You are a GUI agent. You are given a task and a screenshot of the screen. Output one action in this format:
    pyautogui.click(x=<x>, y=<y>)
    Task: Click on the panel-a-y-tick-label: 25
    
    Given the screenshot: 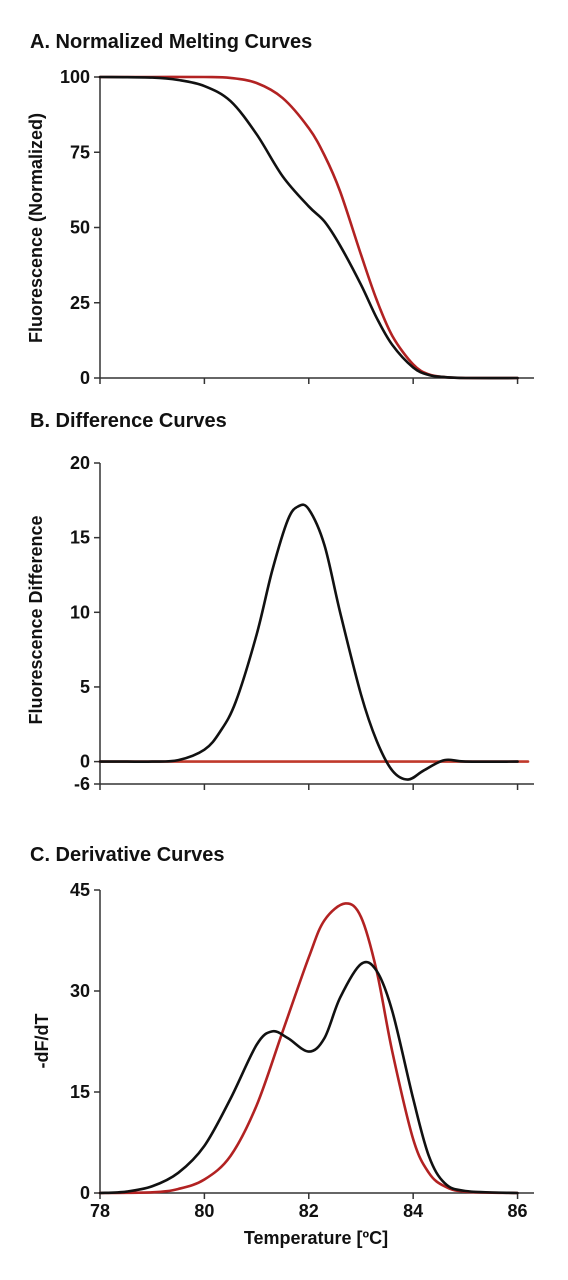 What is the action you would take?
    pyautogui.click(x=80, y=303)
    